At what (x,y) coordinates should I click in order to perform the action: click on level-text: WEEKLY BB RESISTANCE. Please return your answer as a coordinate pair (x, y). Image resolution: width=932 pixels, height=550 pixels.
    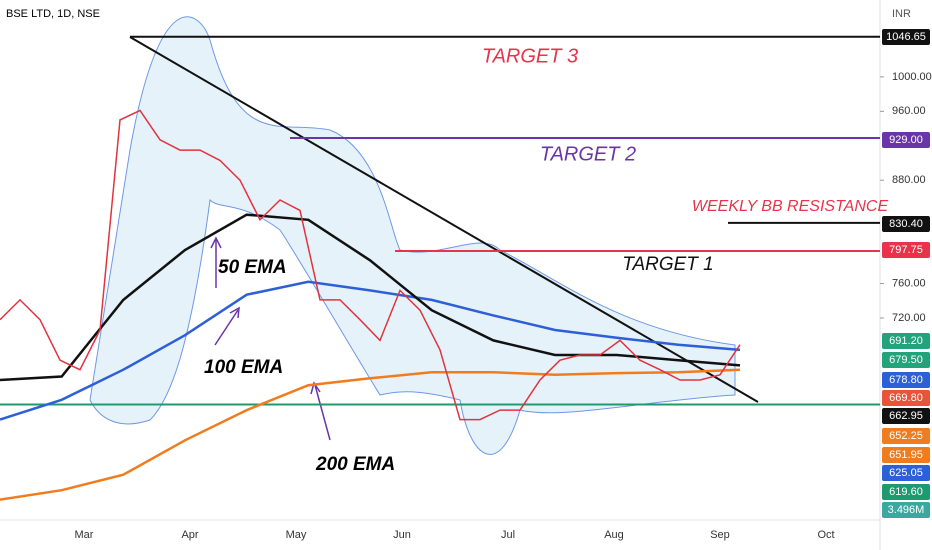
    Looking at the image, I should click on (790, 206).